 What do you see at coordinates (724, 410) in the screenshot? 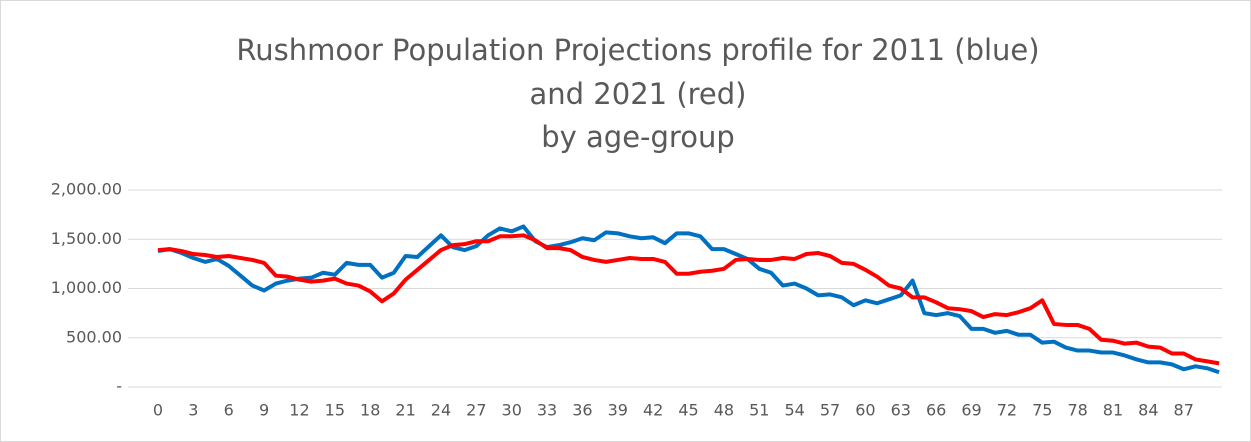
I see `x-tick-label: 48` at bounding box center [724, 410].